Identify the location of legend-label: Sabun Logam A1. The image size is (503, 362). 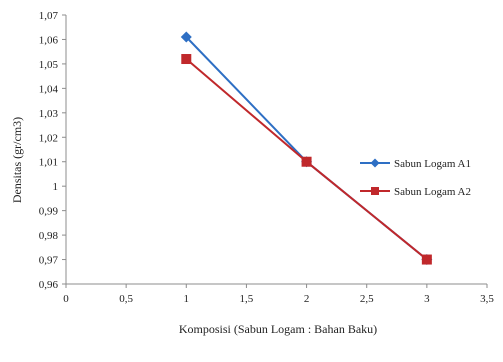
(432, 164).